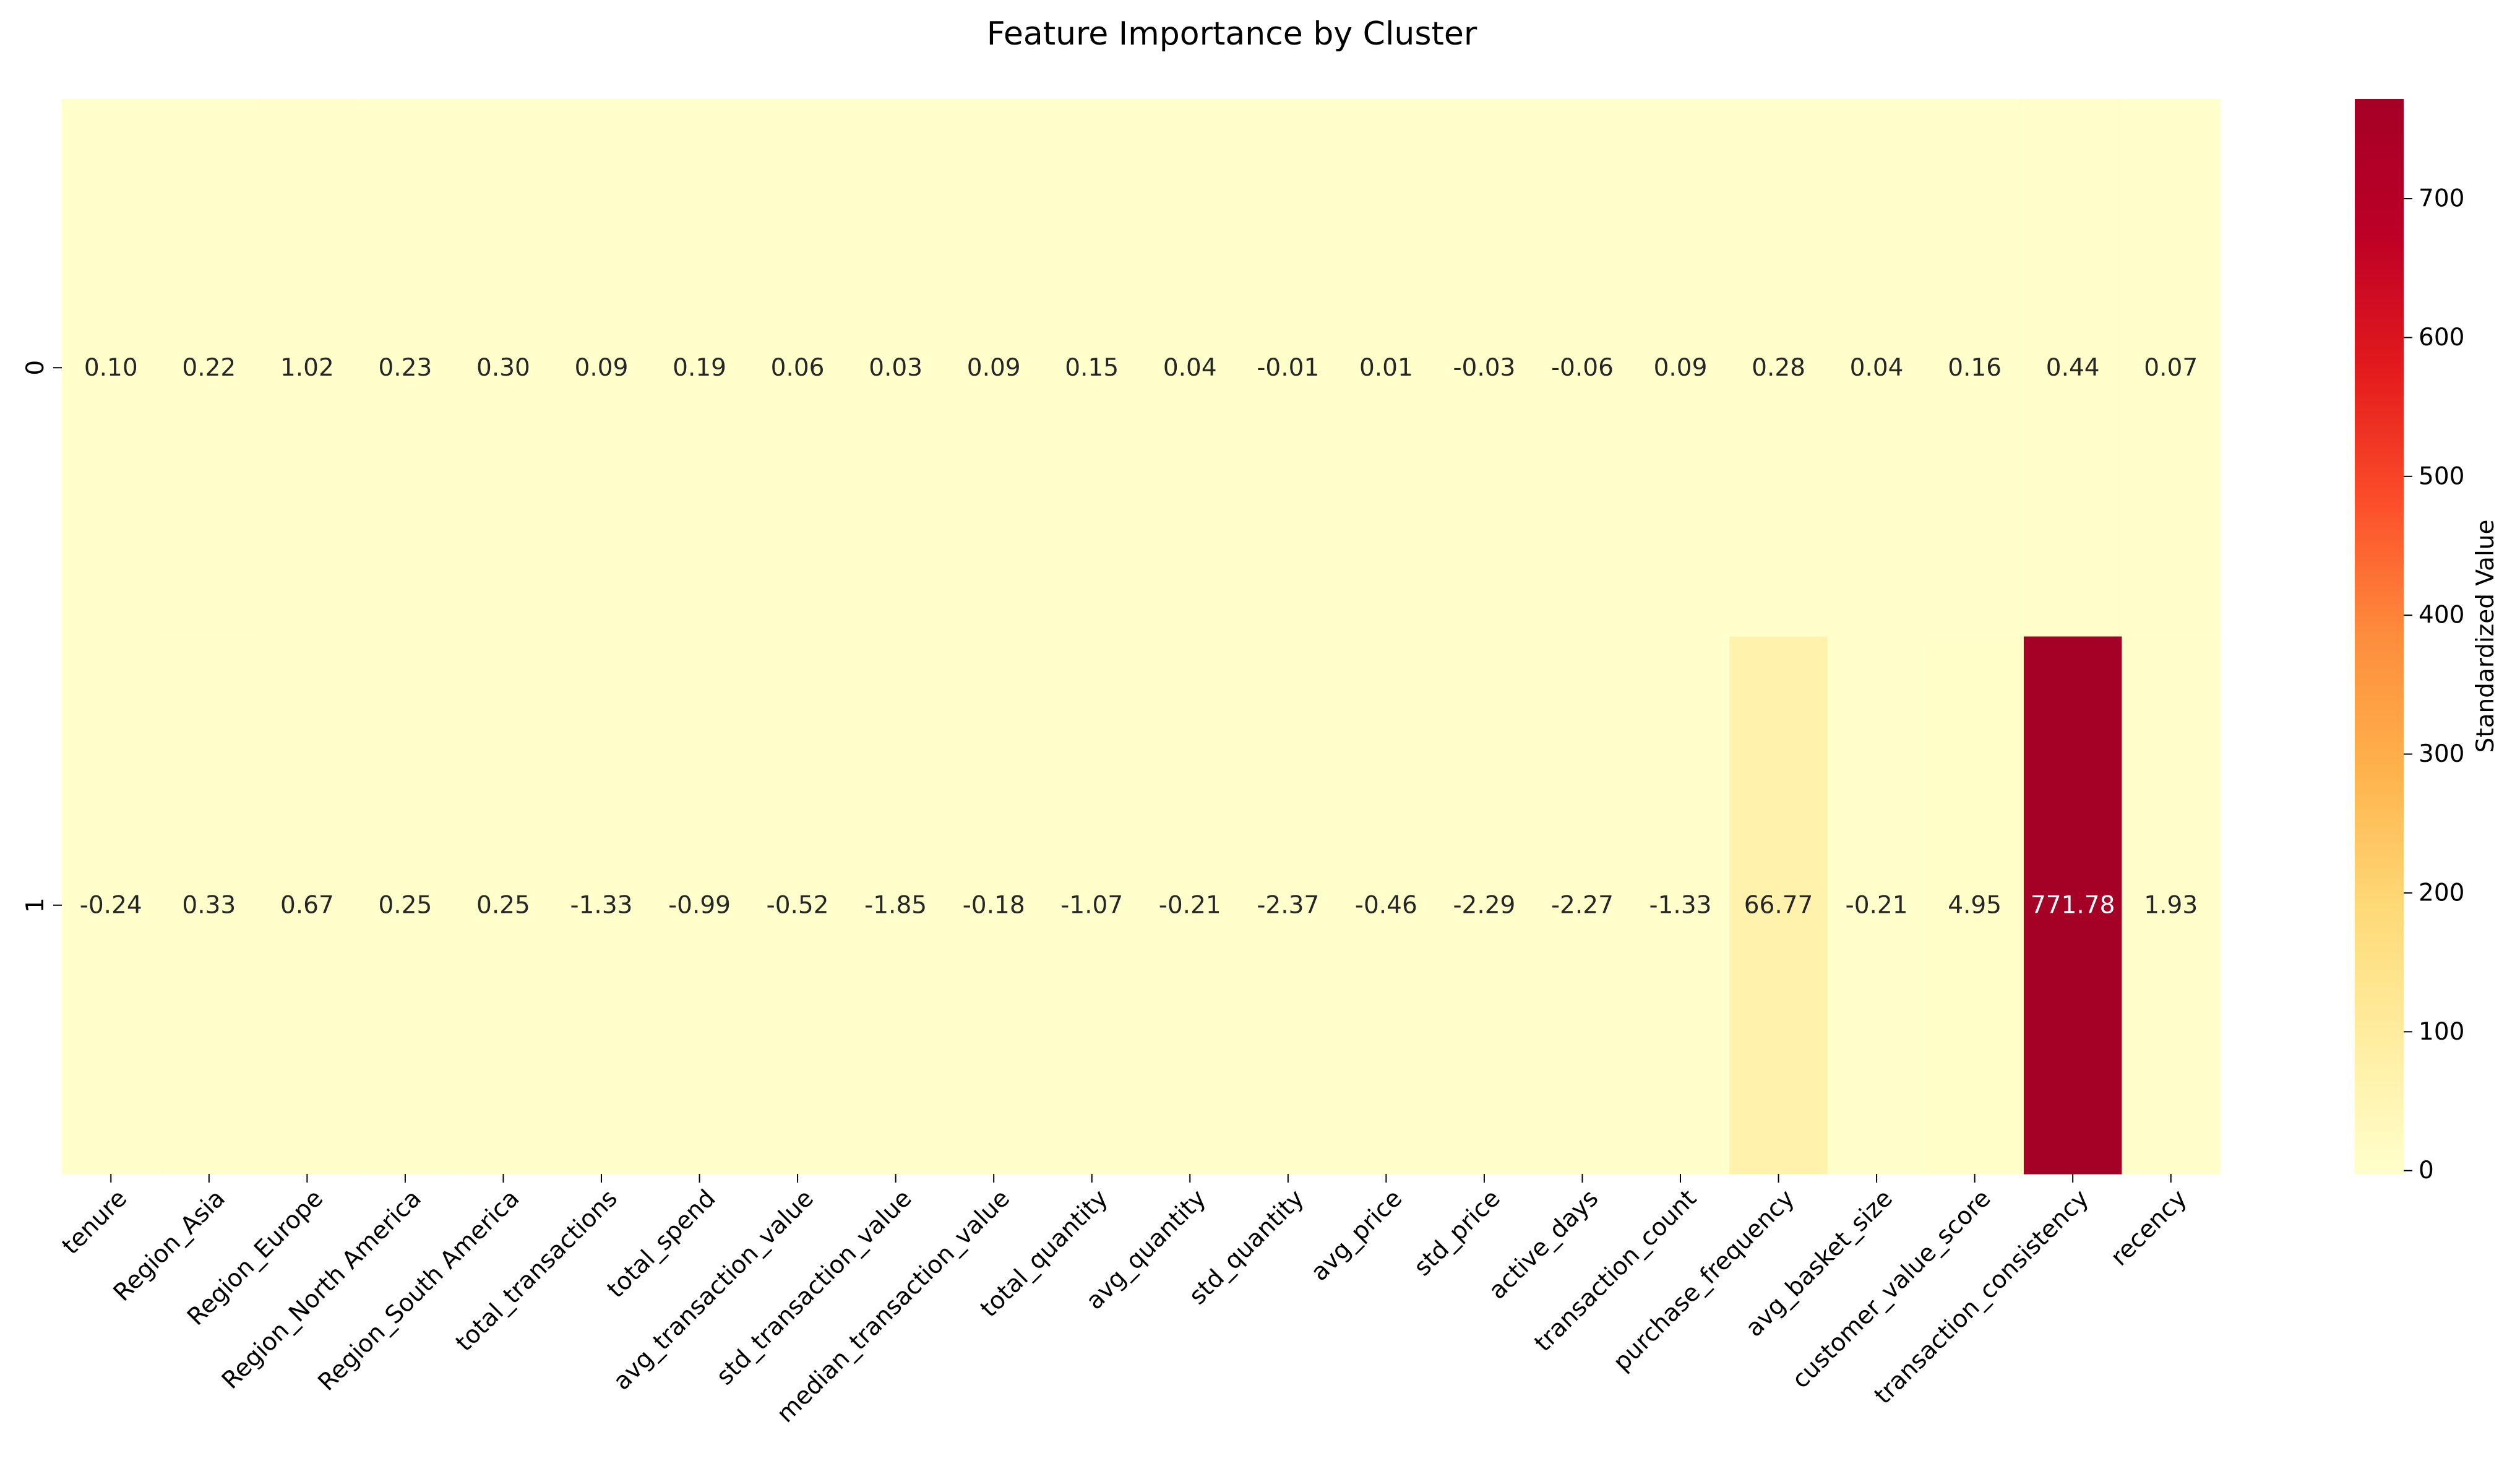 The width and height of the screenshot is (2520, 1466). I want to click on cell-value-label: 0.22, so click(209, 368).